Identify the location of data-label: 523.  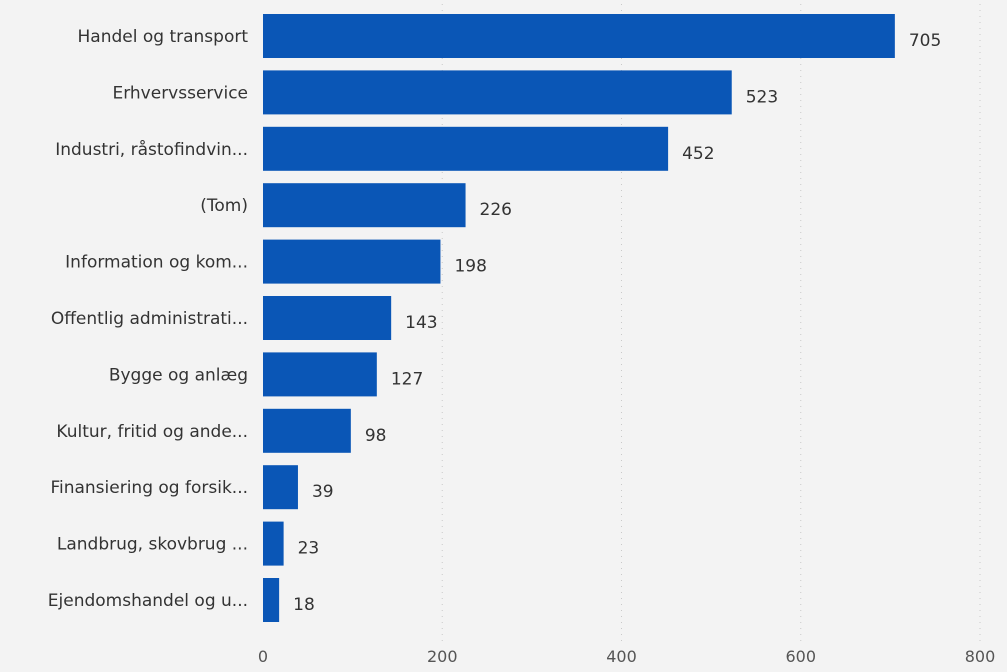
(762, 97).